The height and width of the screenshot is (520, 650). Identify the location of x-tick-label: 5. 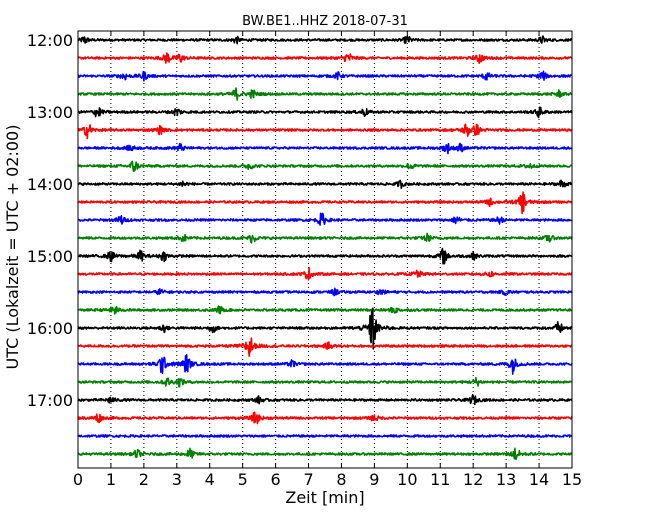
(243, 479).